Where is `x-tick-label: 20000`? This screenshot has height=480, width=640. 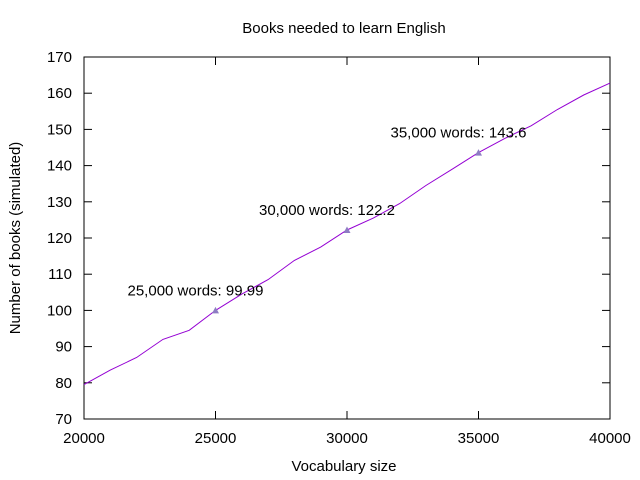
x-tick-label: 20000 is located at coordinates (84, 438).